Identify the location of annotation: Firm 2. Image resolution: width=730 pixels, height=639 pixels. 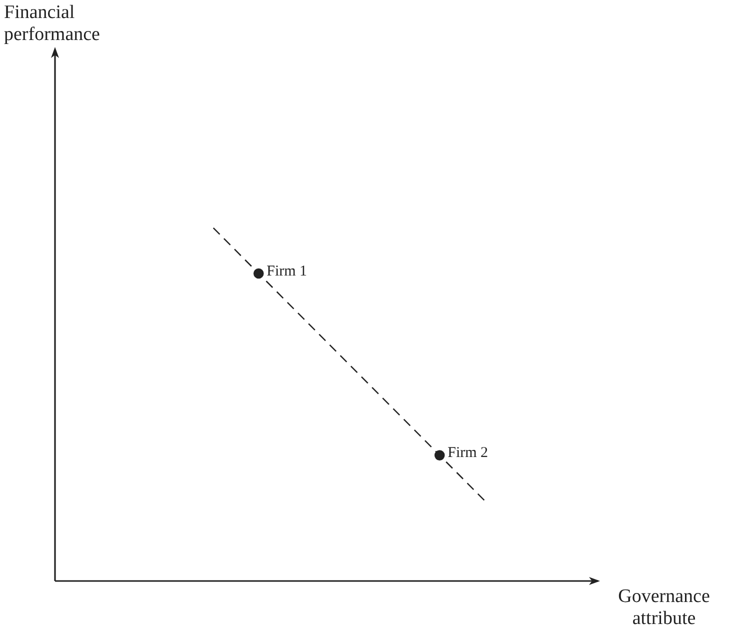
(468, 453).